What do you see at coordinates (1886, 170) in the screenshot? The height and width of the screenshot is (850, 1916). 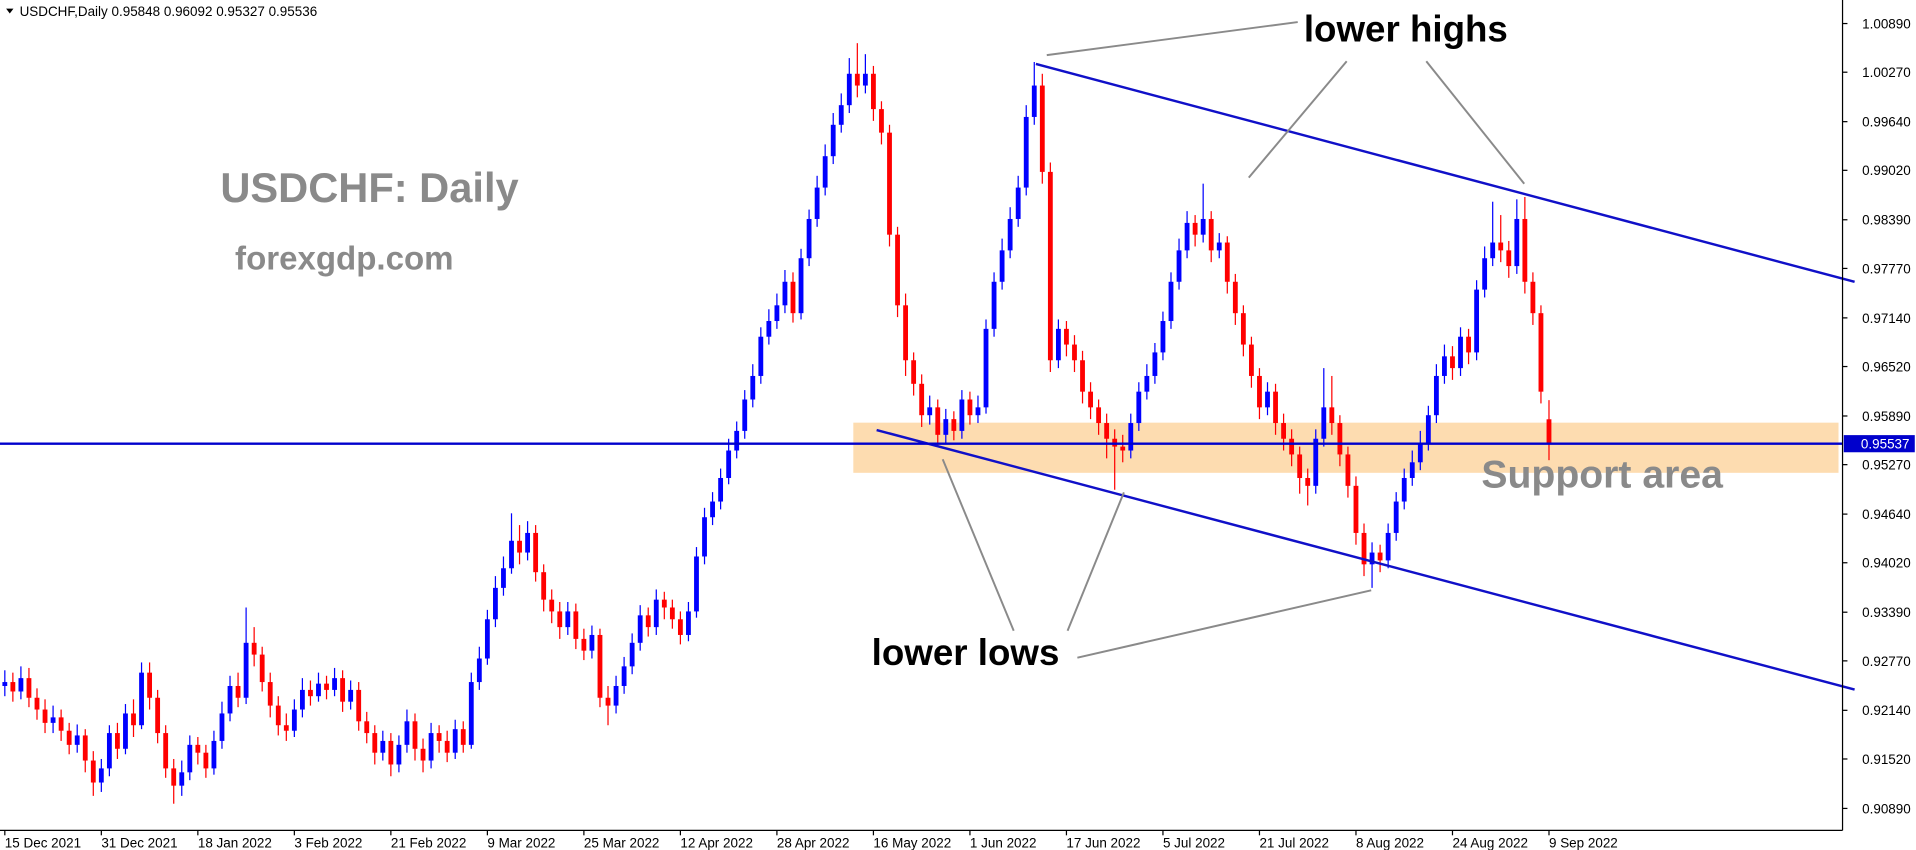 I see `y-tick-label: 0.99020` at bounding box center [1886, 170].